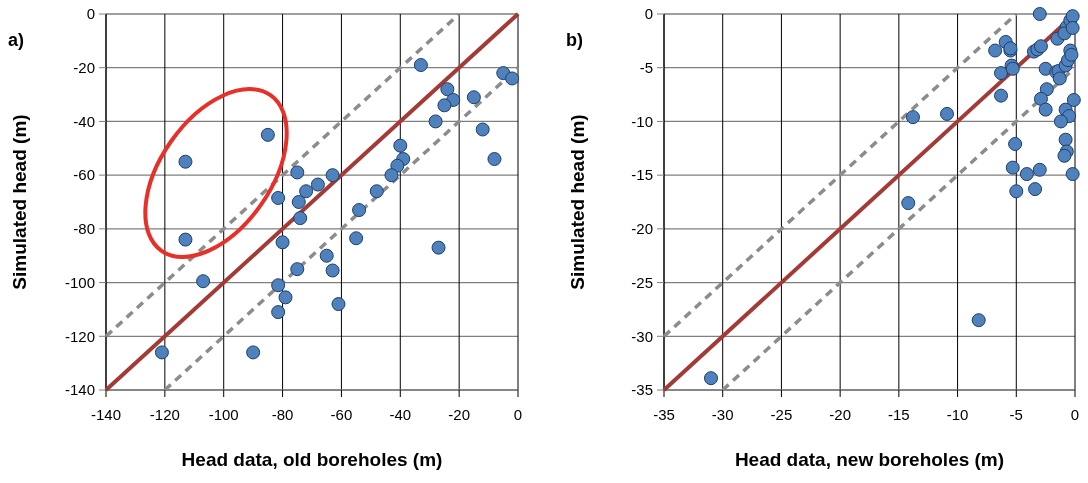 This screenshot has height=483, width=1088. Describe the element at coordinates (79, 336) in the screenshot. I see `y-tick-label: -120` at that location.